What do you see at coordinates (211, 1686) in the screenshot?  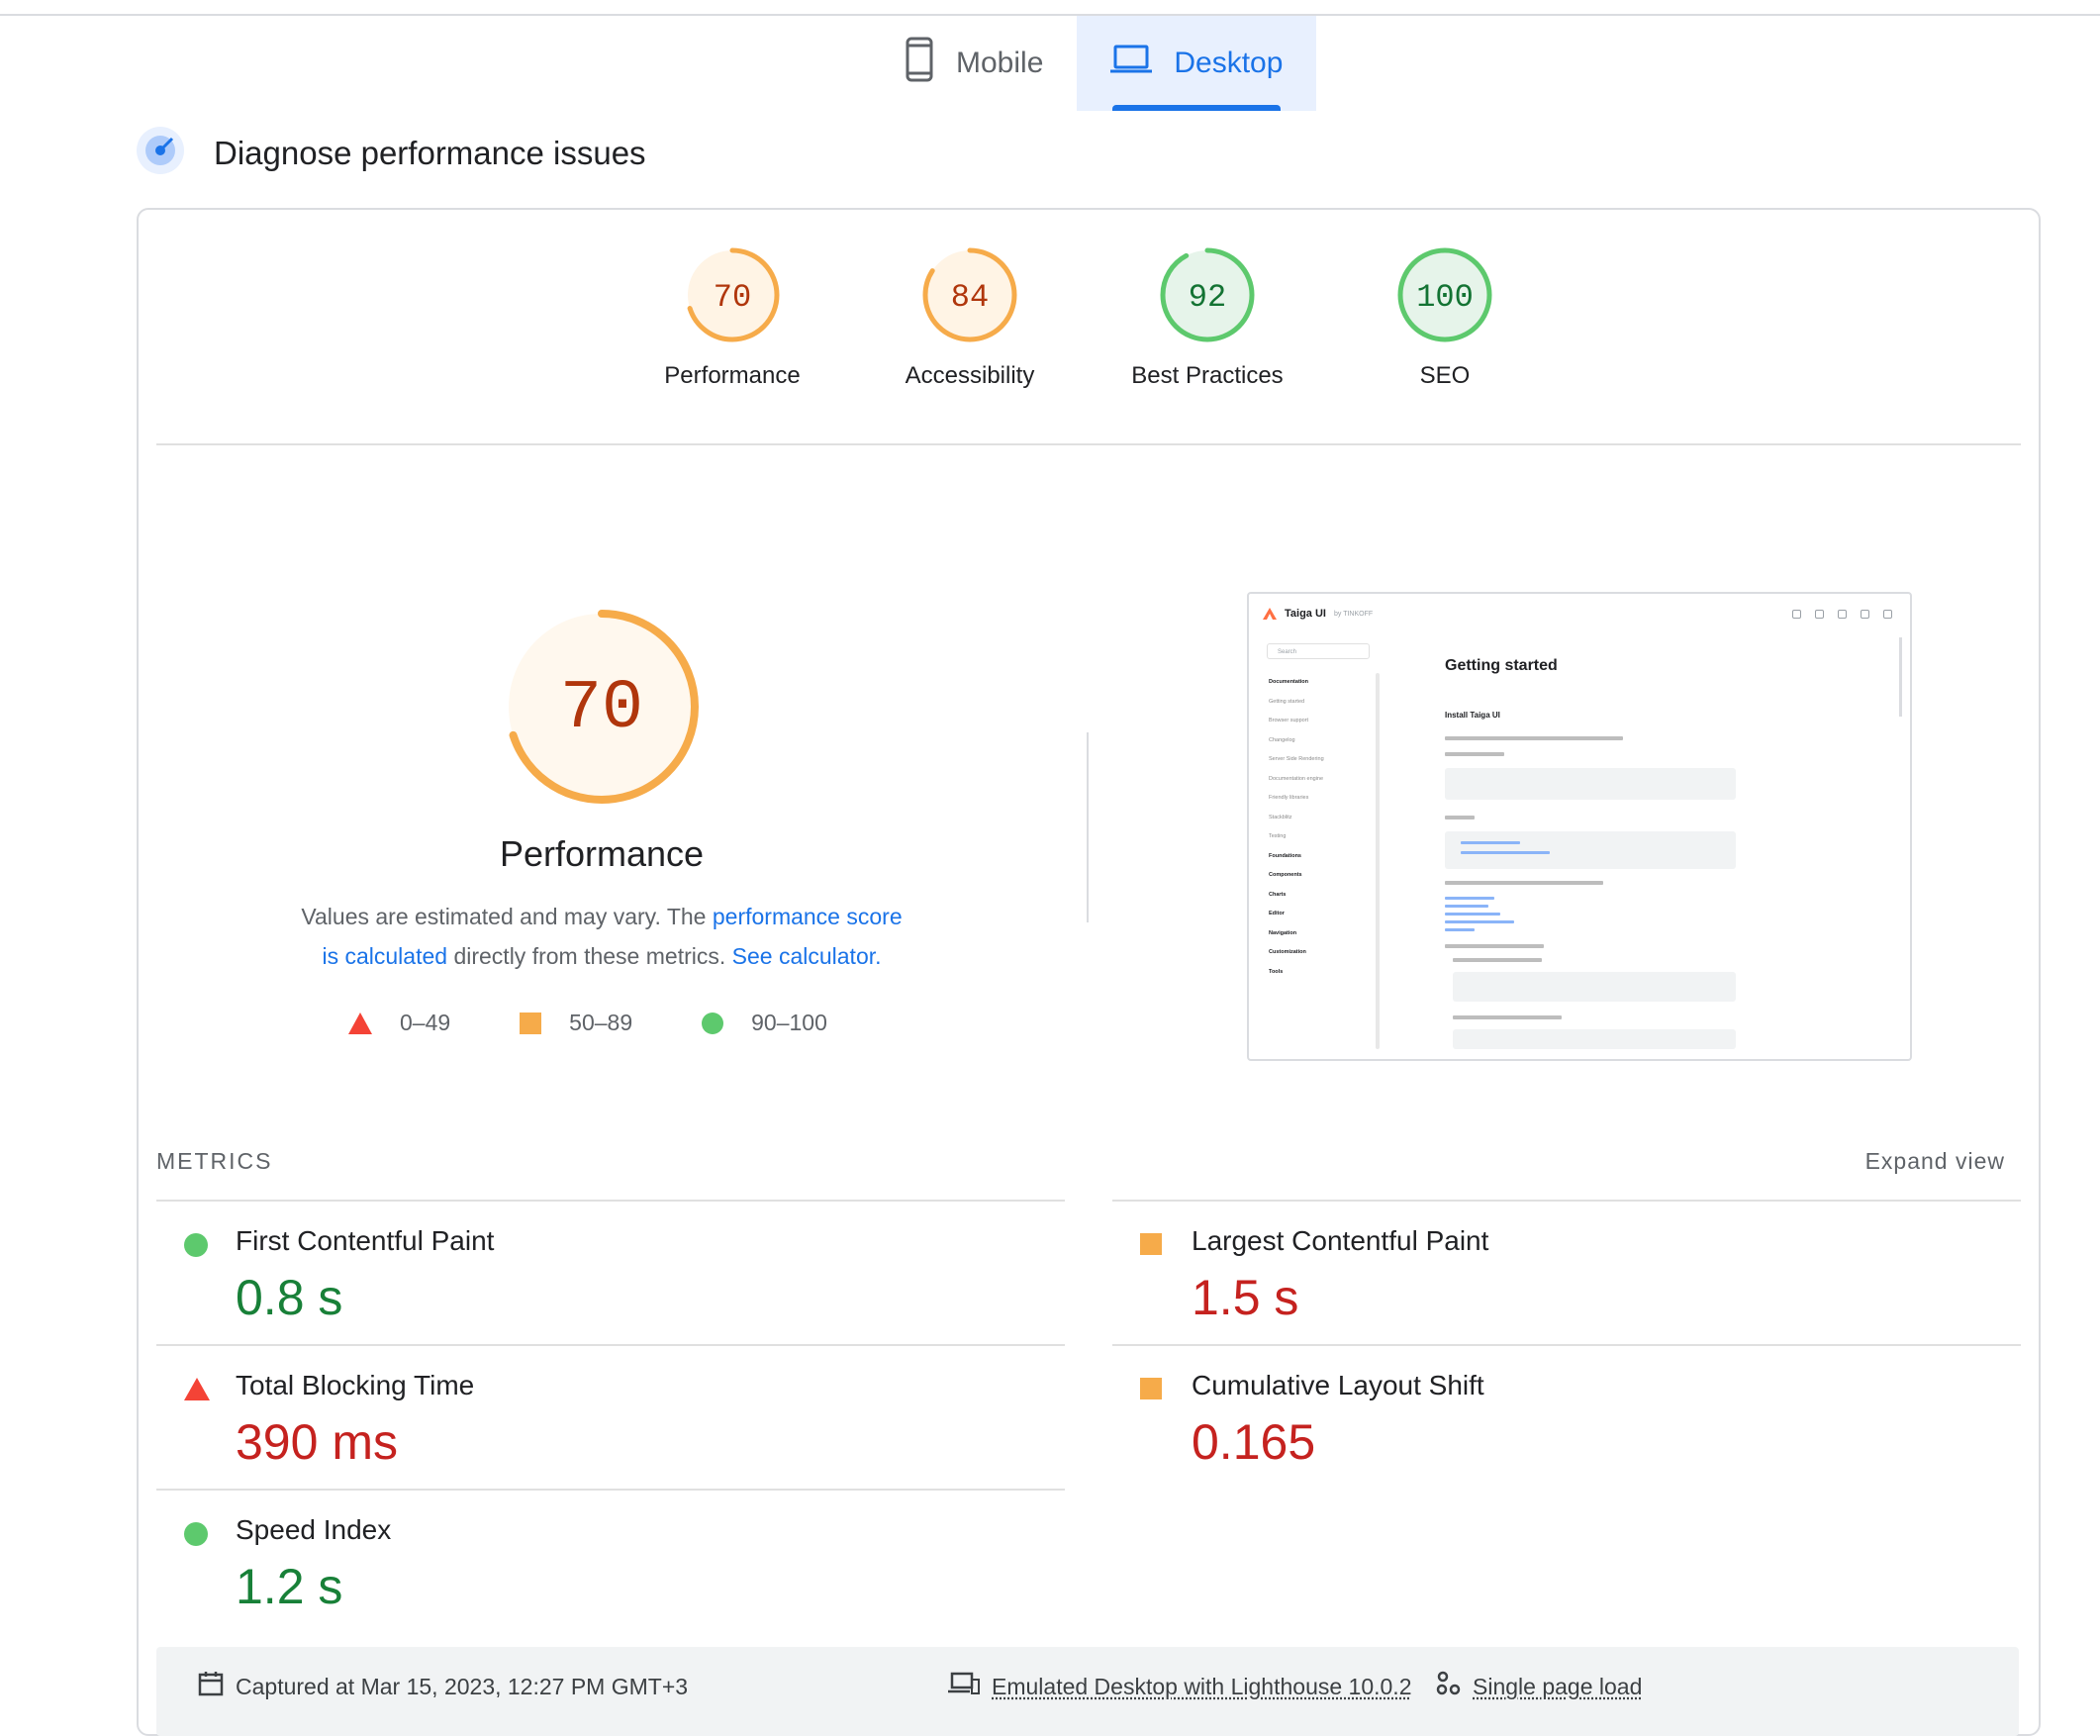 I see `calendar-icon` at bounding box center [211, 1686].